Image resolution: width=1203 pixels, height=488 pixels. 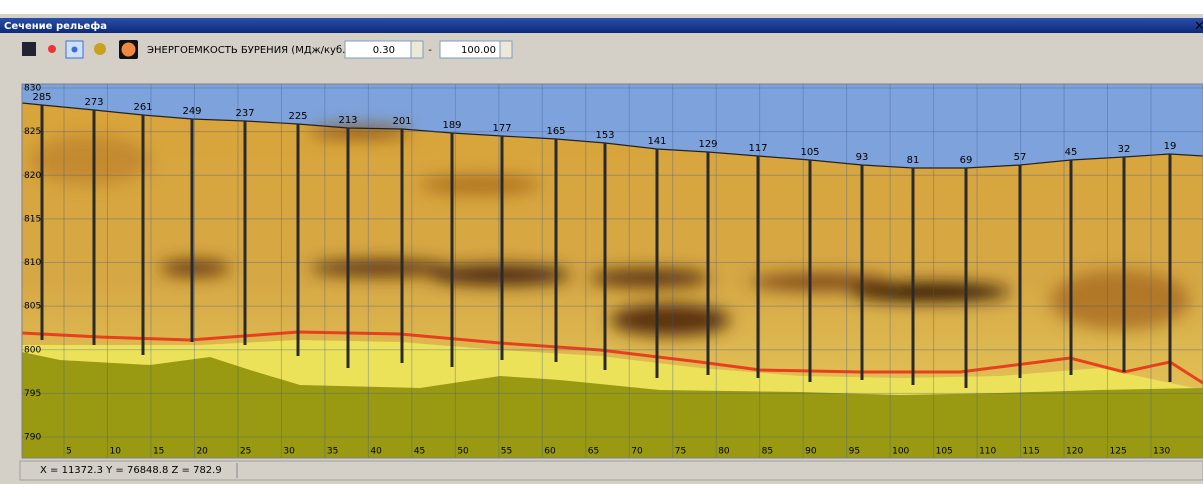 What do you see at coordinates (811, 452) in the screenshot?
I see `x-label: 90` at bounding box center [811, 452].